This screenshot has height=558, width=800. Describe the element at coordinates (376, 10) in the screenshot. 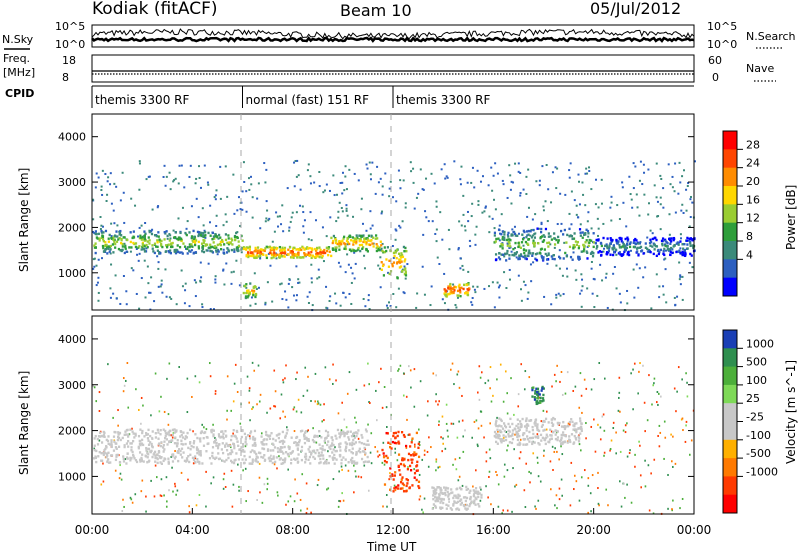

I see `beam-title: Beam 10` at that location.